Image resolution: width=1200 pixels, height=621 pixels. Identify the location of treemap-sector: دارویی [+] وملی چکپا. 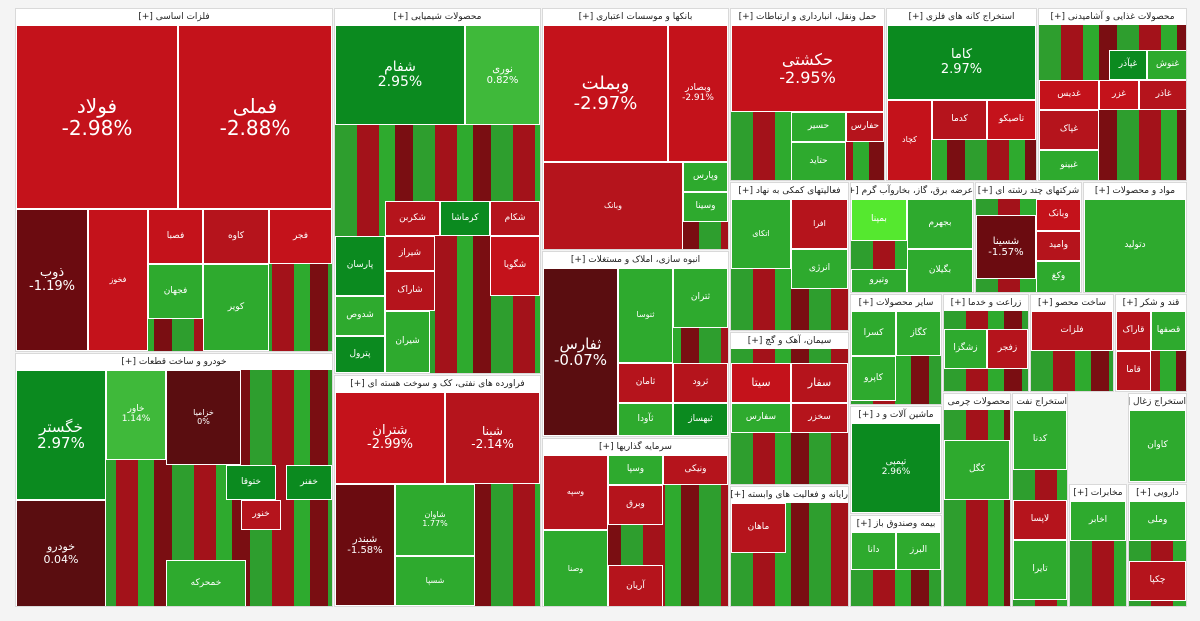
(1157, 545).